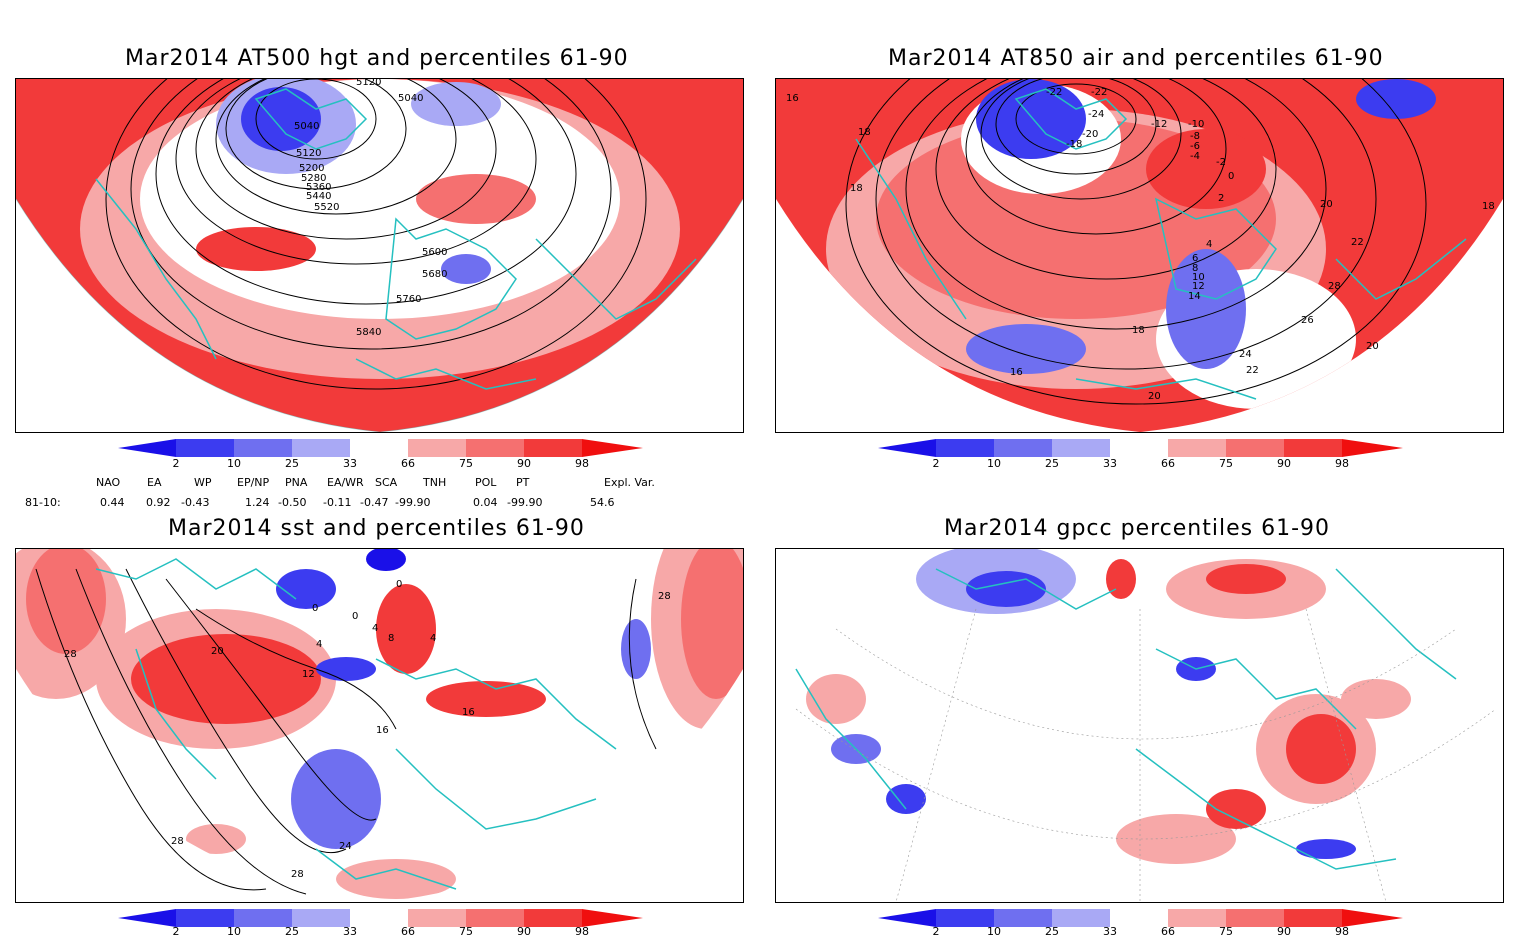  What do you see at coordinates (1074, 144) in the screenshot?
I see `svg-text: -18` at bounding box center [1074, 144].